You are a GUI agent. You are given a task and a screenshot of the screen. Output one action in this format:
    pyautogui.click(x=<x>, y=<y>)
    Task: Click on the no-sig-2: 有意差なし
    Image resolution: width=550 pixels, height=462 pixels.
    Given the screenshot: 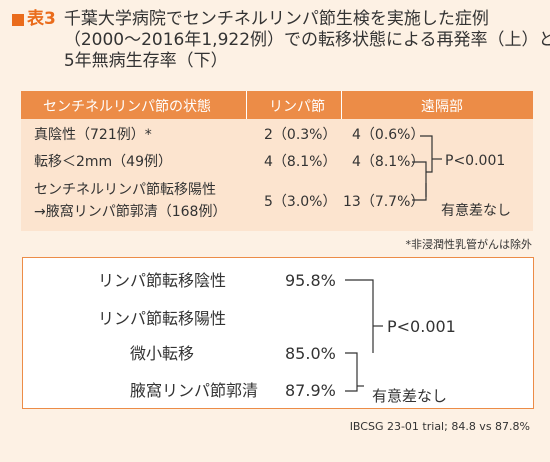 What is the action you would take?
    pyautogui.click(x=410, y=396)
    